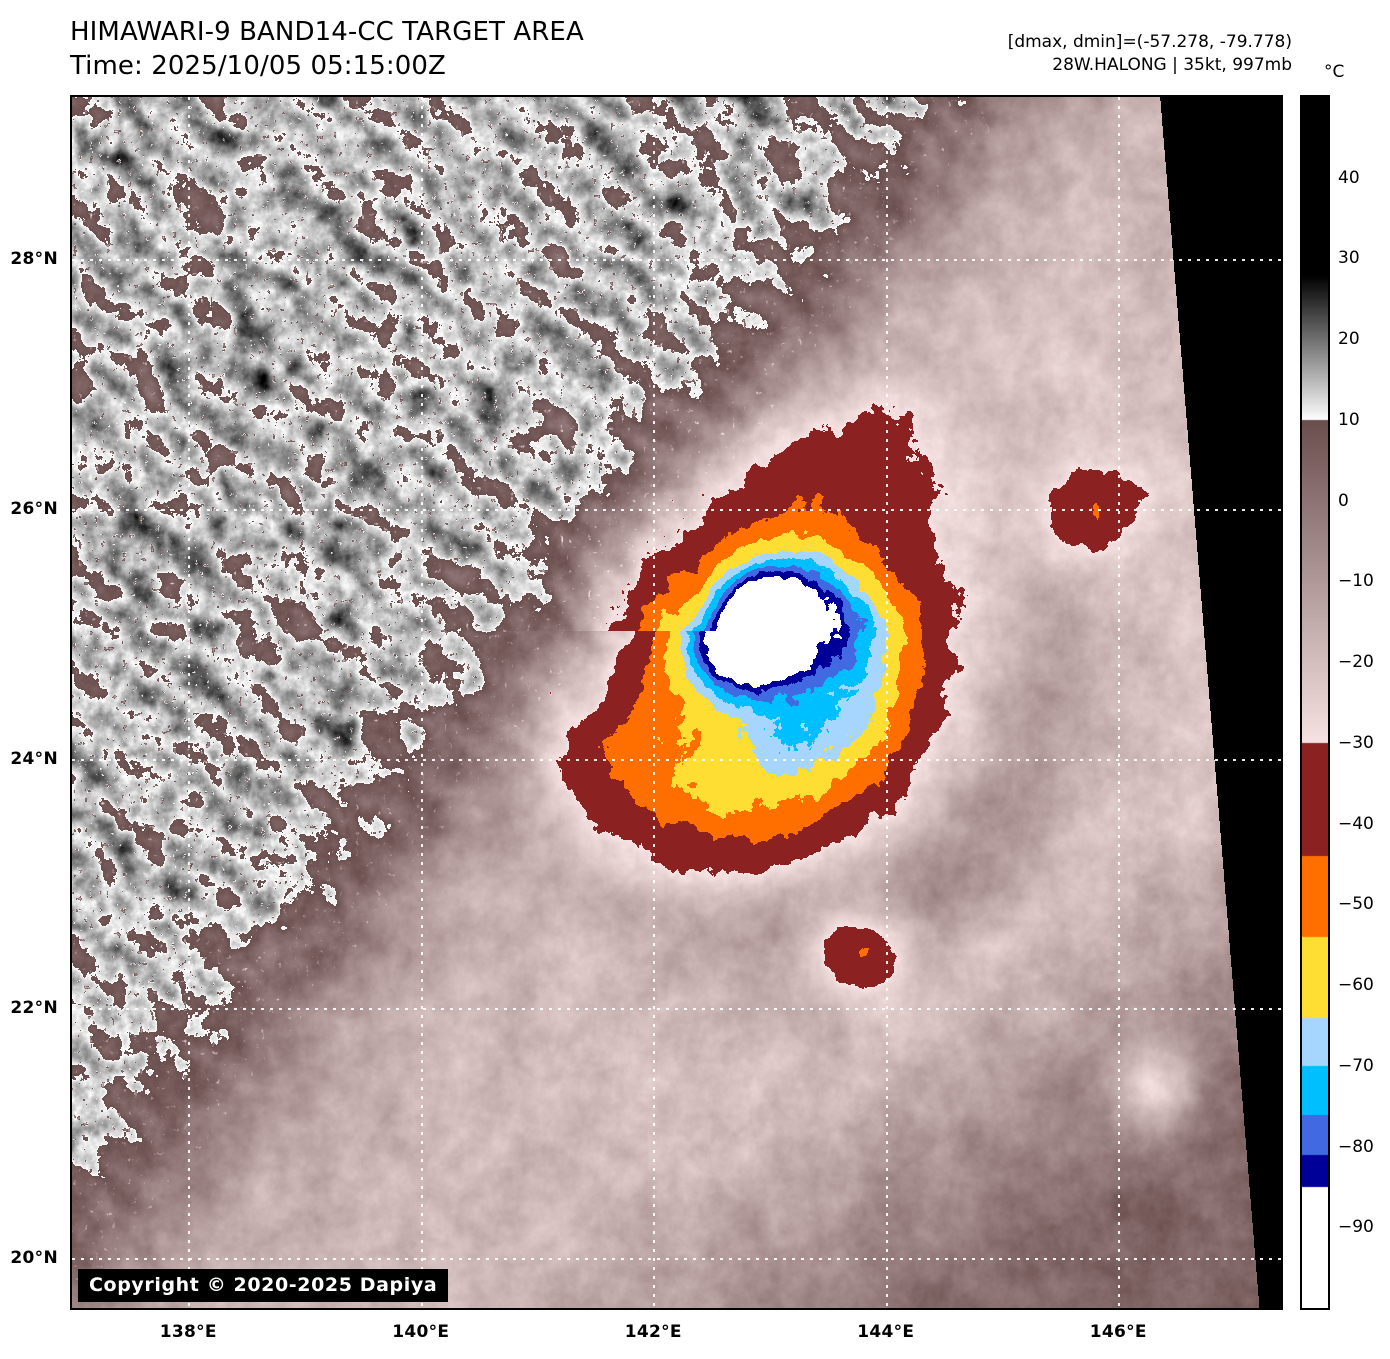 This screenshot has height=1359, width=1390. Describe the element at coordinates (421, 1332) in the screenshot. I see `x-tick-label: 140°E` at that location.